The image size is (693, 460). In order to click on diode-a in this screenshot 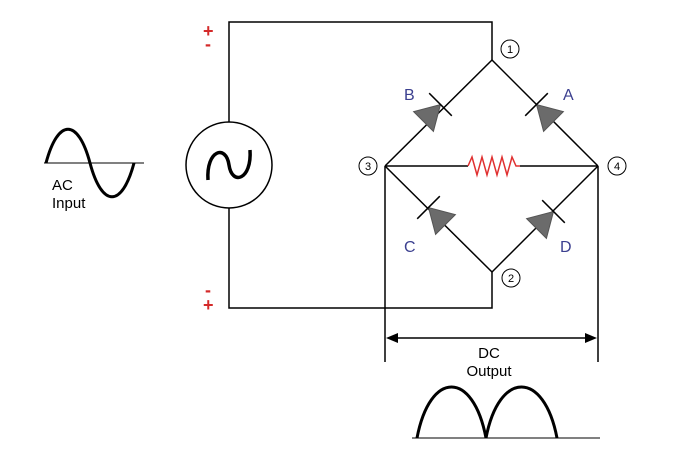, I will do `click(544, 112)`.